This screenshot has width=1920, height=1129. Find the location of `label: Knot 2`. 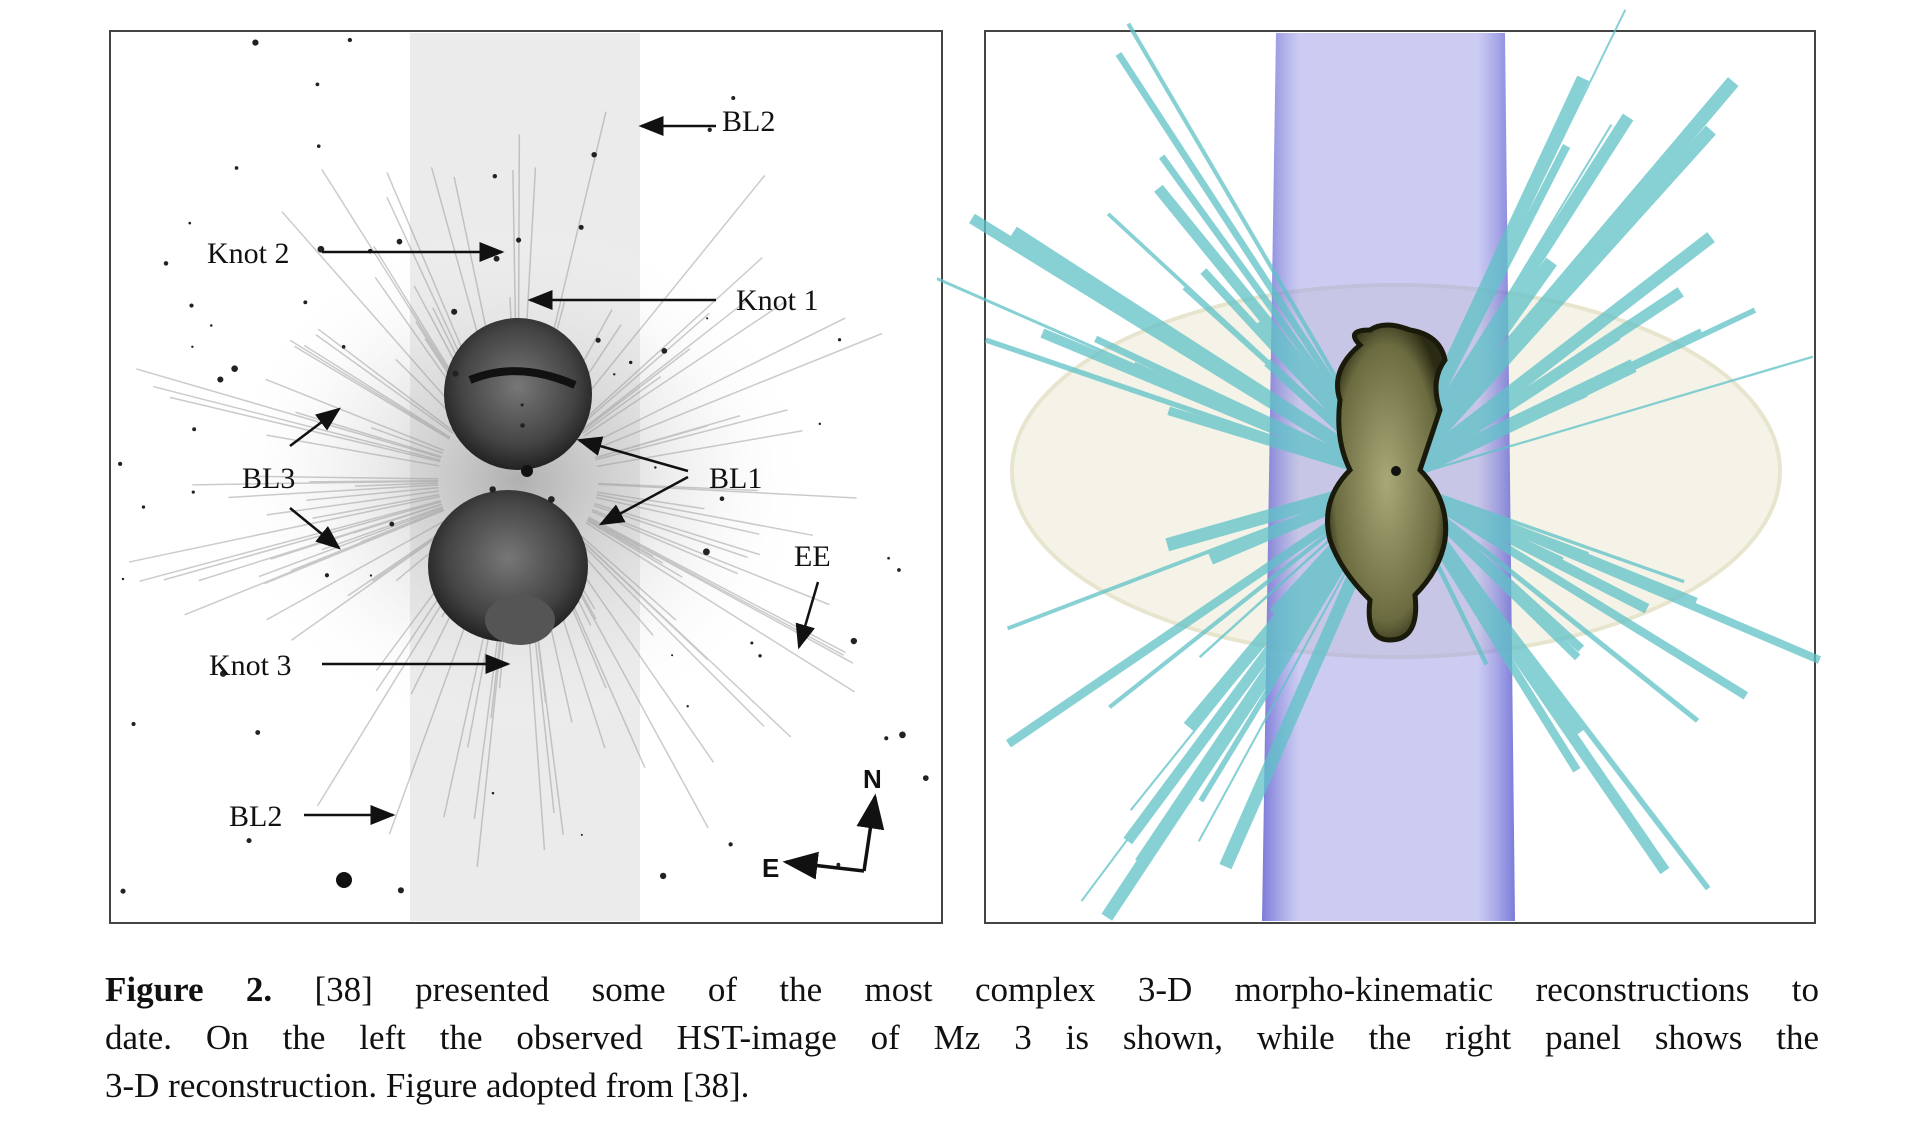

label: Knot 2 is located at coordinates (248, 253).